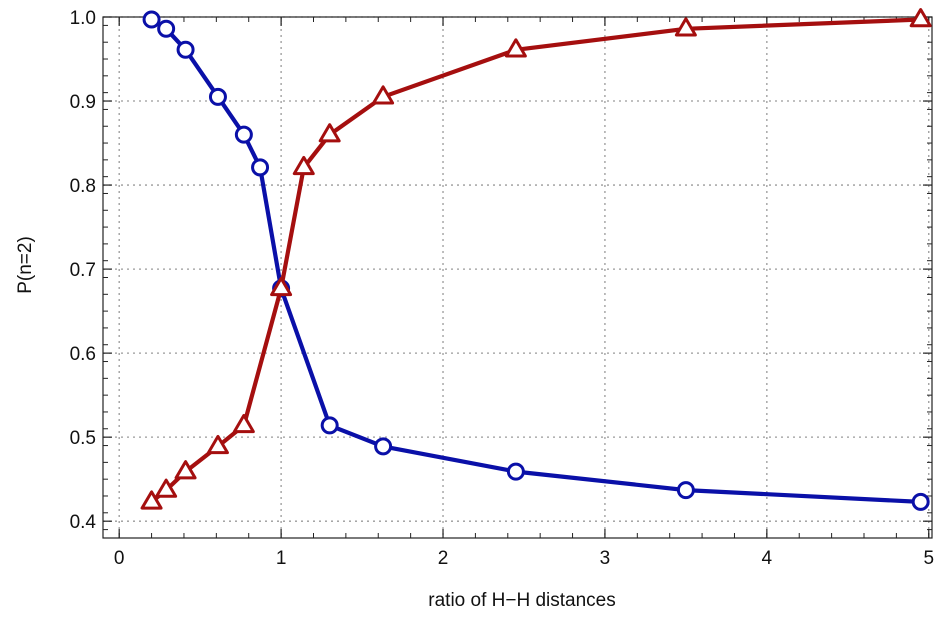  Describe the element at coordinates (83, 102) in the screenshot. I see `y-tick-label: 0.9` at that location.